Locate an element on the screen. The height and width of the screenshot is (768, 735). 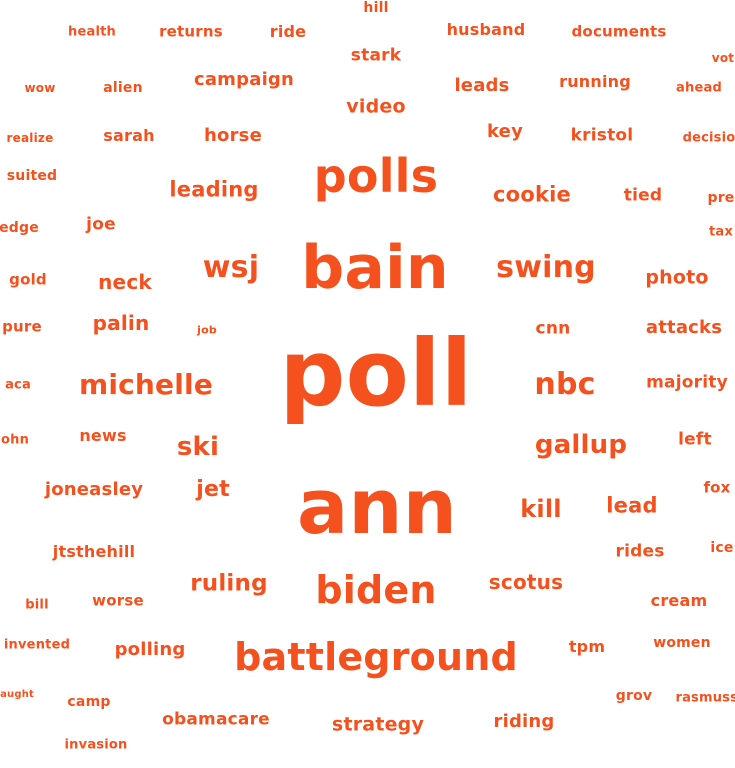
word-22: suited is located at coordinates (32, 176).